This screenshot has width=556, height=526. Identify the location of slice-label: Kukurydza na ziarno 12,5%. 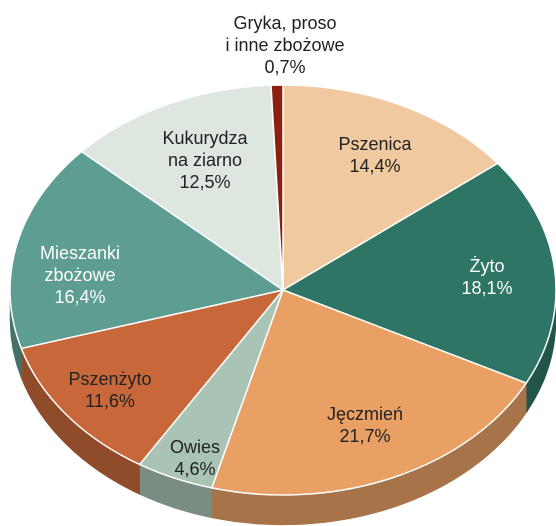
(204, 160).